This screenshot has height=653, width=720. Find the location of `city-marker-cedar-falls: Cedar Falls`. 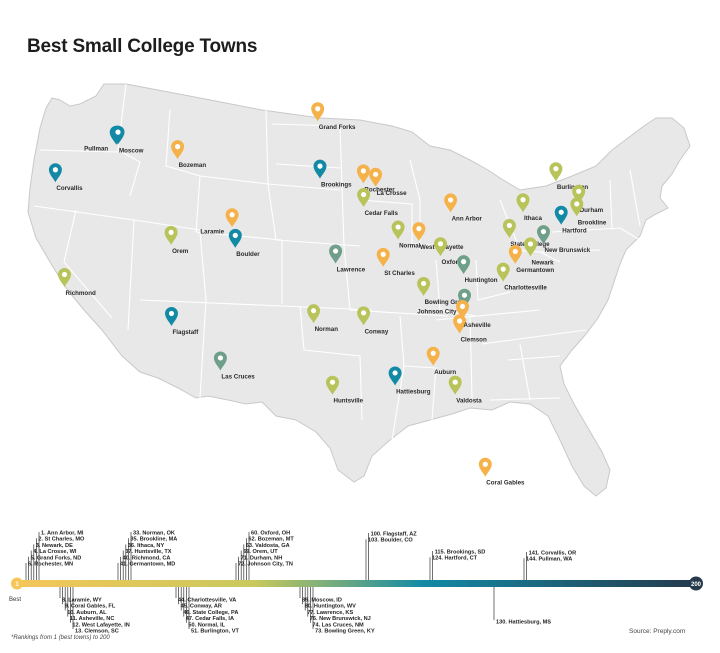

city-marker-cedar-falls: Cedar Falls is located at coordinates (378, 202).